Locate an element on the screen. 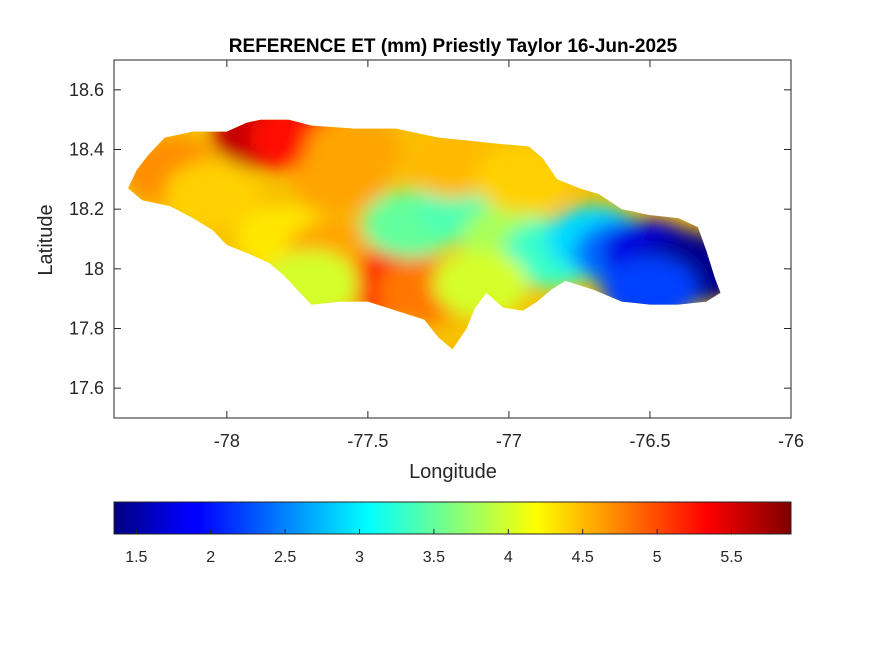 The image size is (875, 656). y-tick-label: 18.2 is located at coordinates (86, 209).